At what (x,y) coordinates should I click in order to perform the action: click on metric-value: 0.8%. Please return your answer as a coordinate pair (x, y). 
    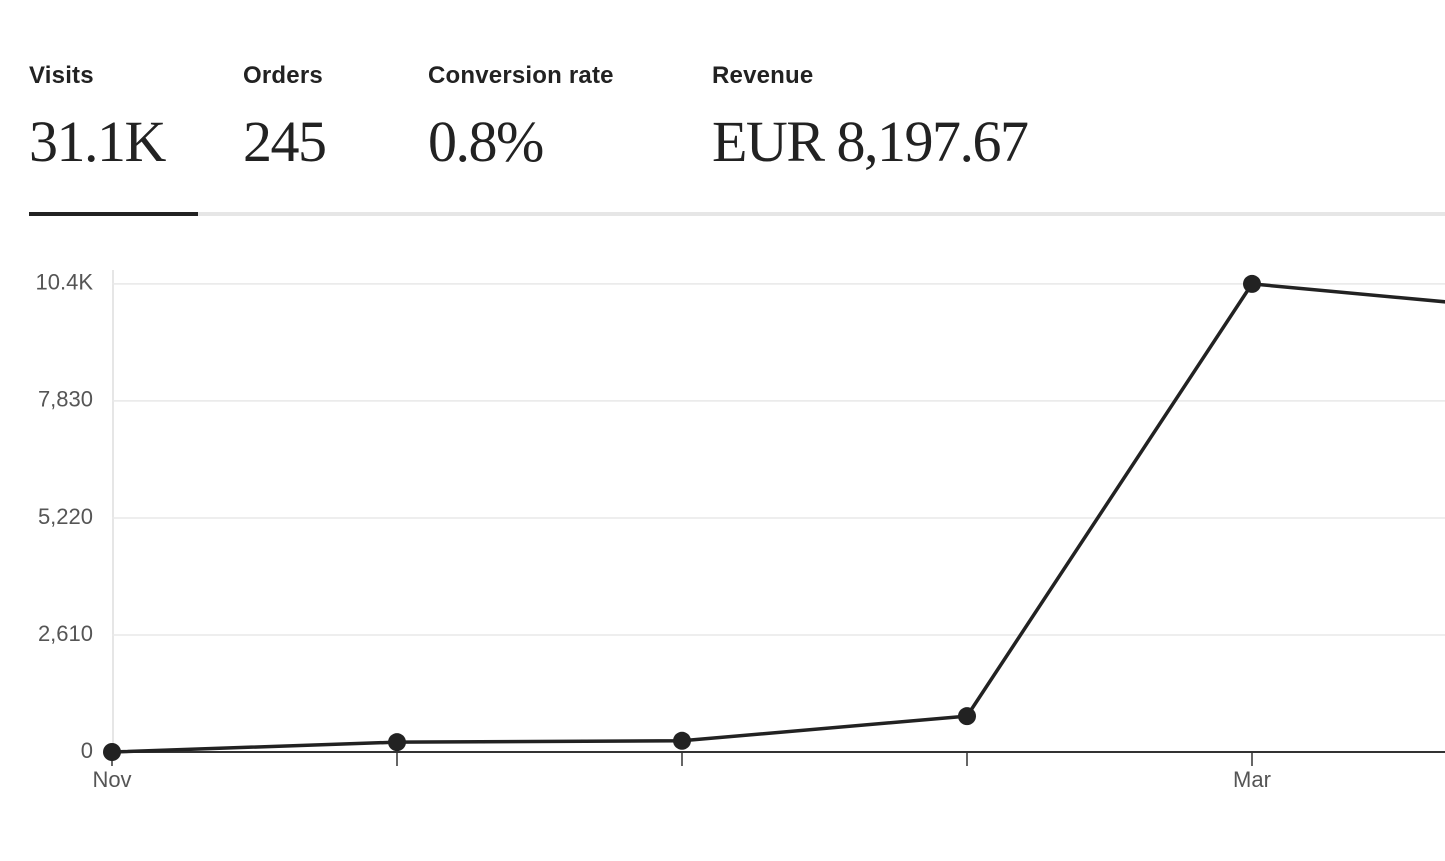
    Looking at the image, I should click on (486, 141).